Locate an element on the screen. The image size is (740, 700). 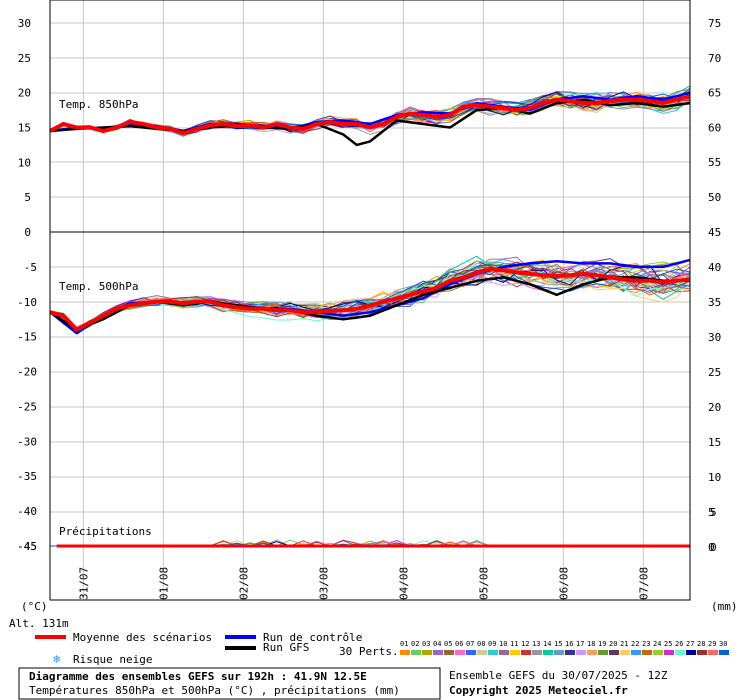
tick-label-right-500: 40 is located at coordinates (714, 267).